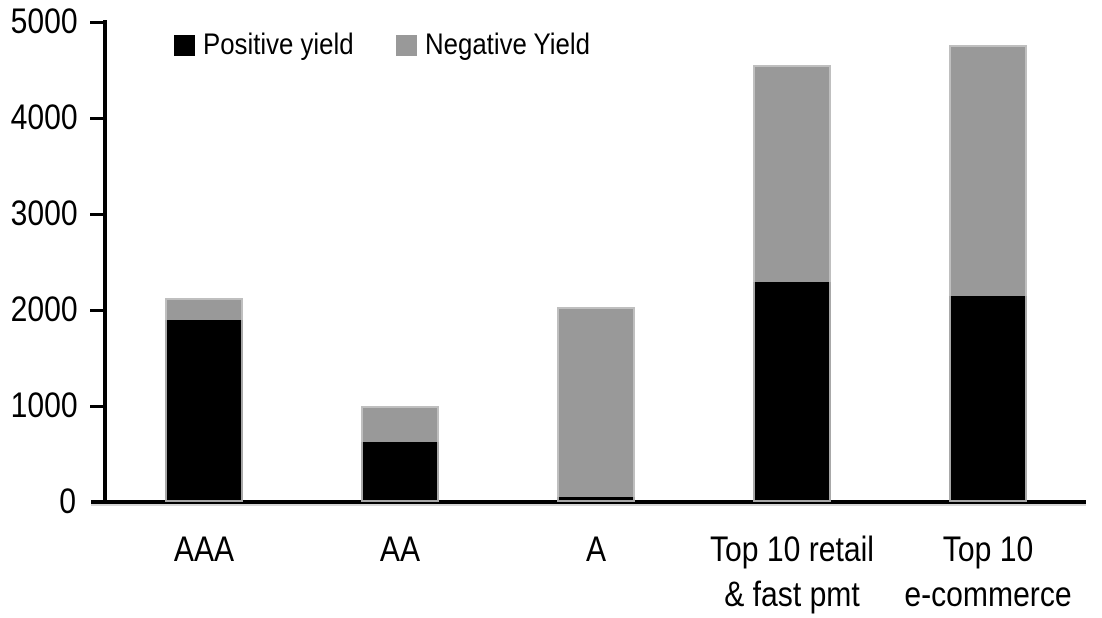  Describe the element at coordinates (596, 549) in the screenshot. I see `category-label-a: A` at that location.